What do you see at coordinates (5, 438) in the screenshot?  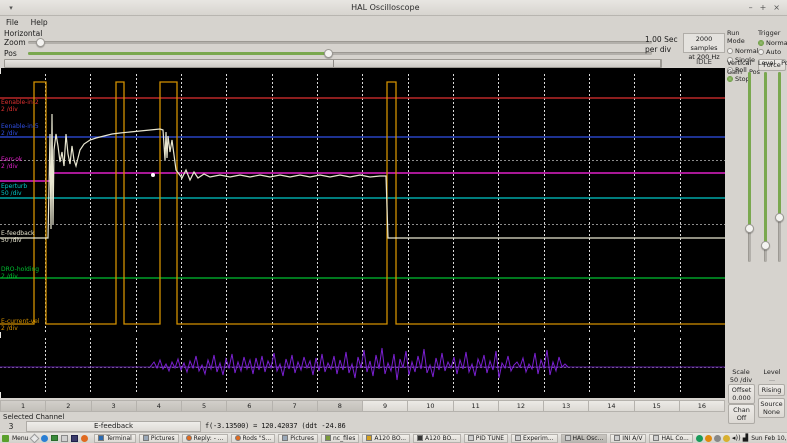 I see `menu-icon` at bounding box center [5, 438].